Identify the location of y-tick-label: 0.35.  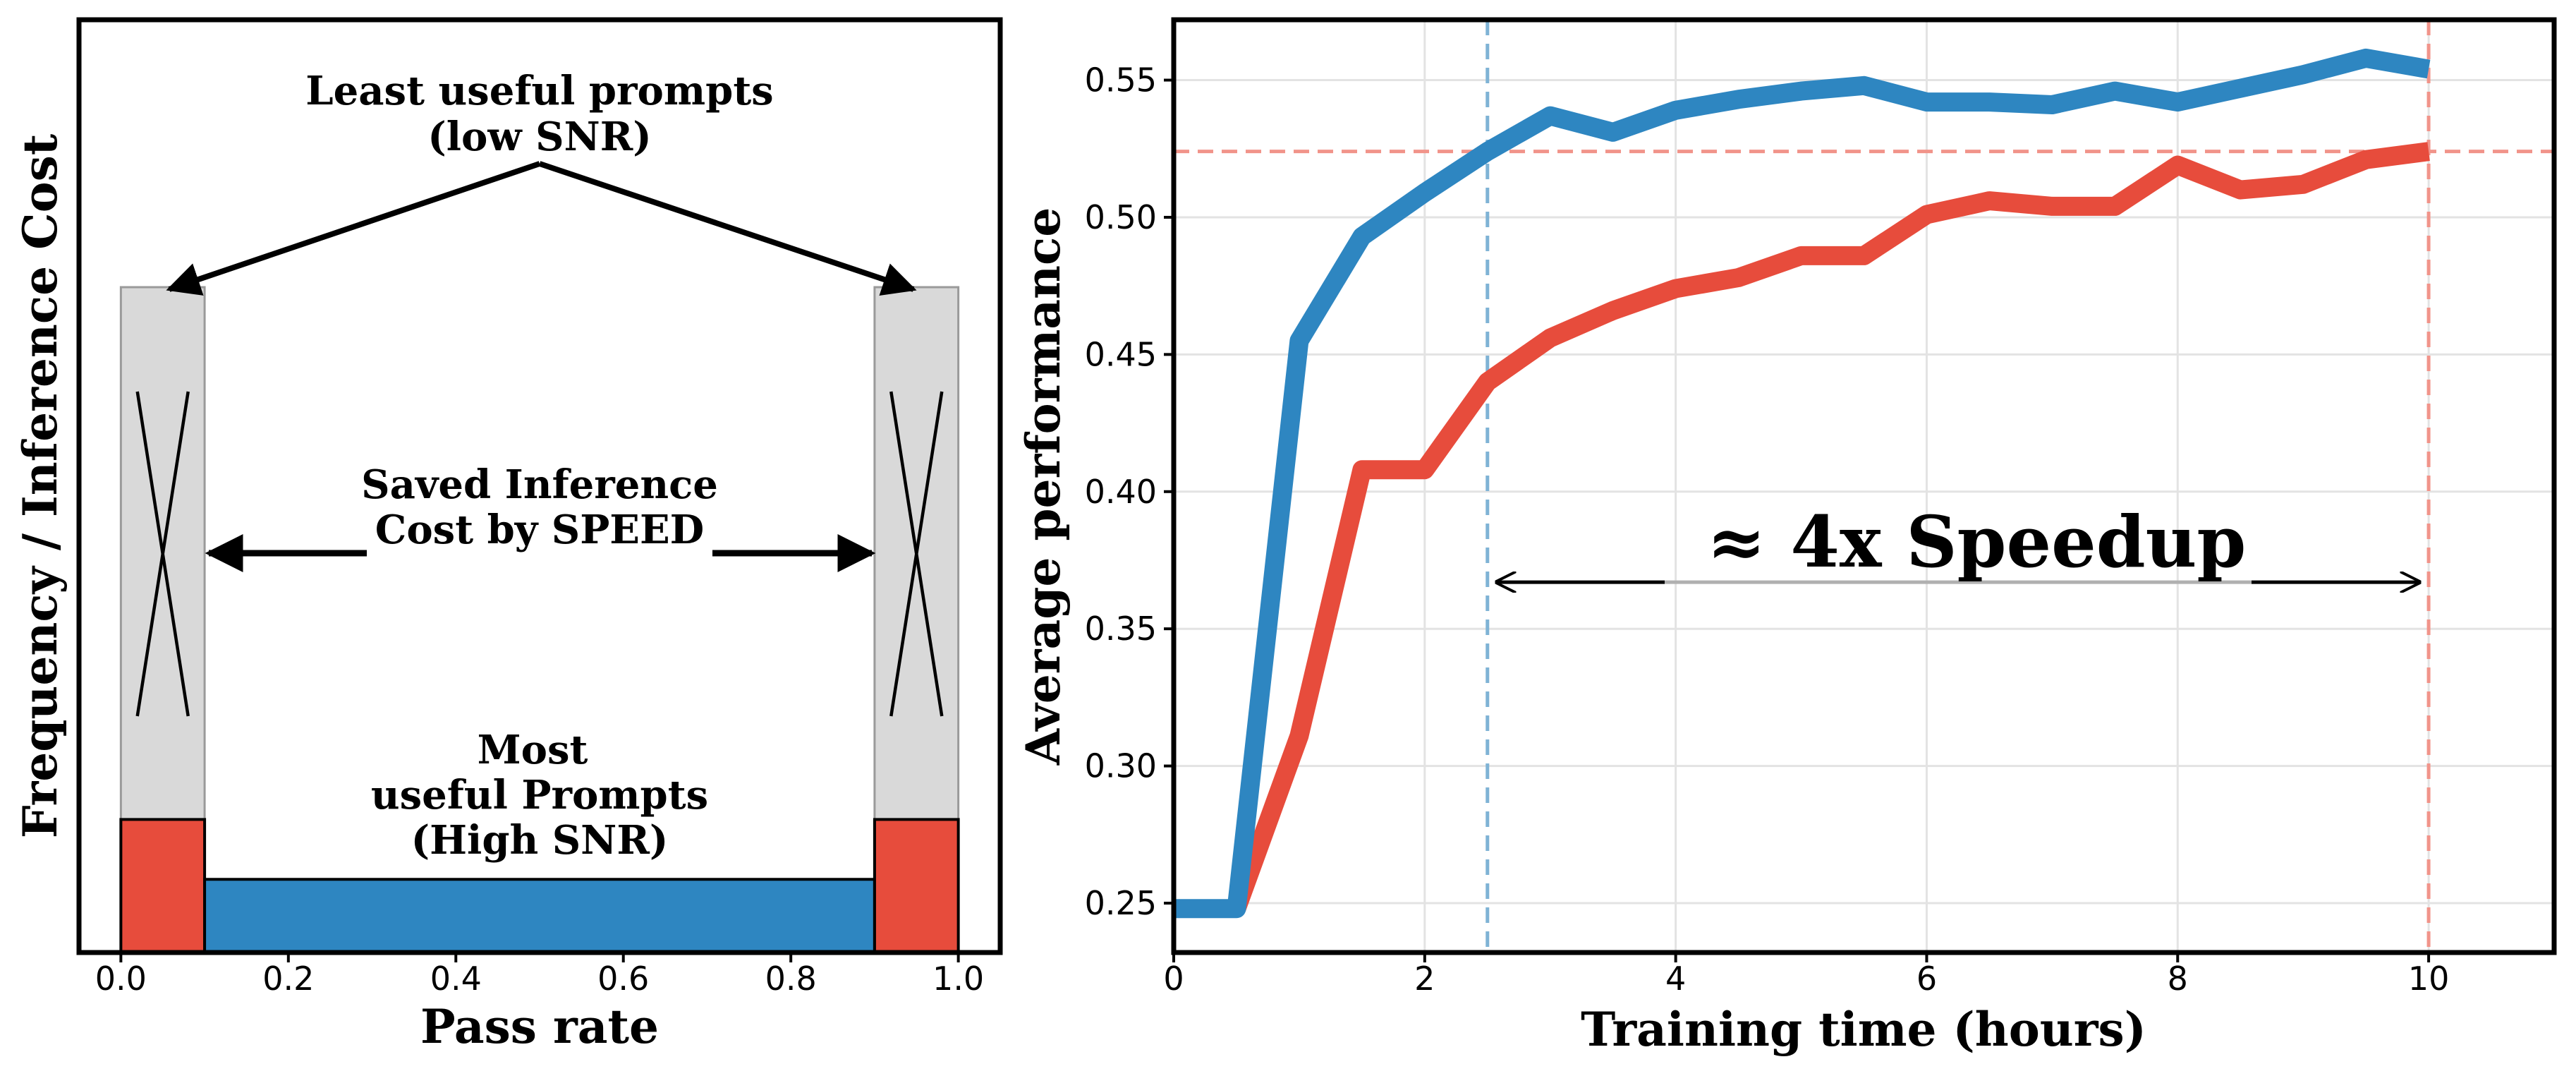
(1121, 629).